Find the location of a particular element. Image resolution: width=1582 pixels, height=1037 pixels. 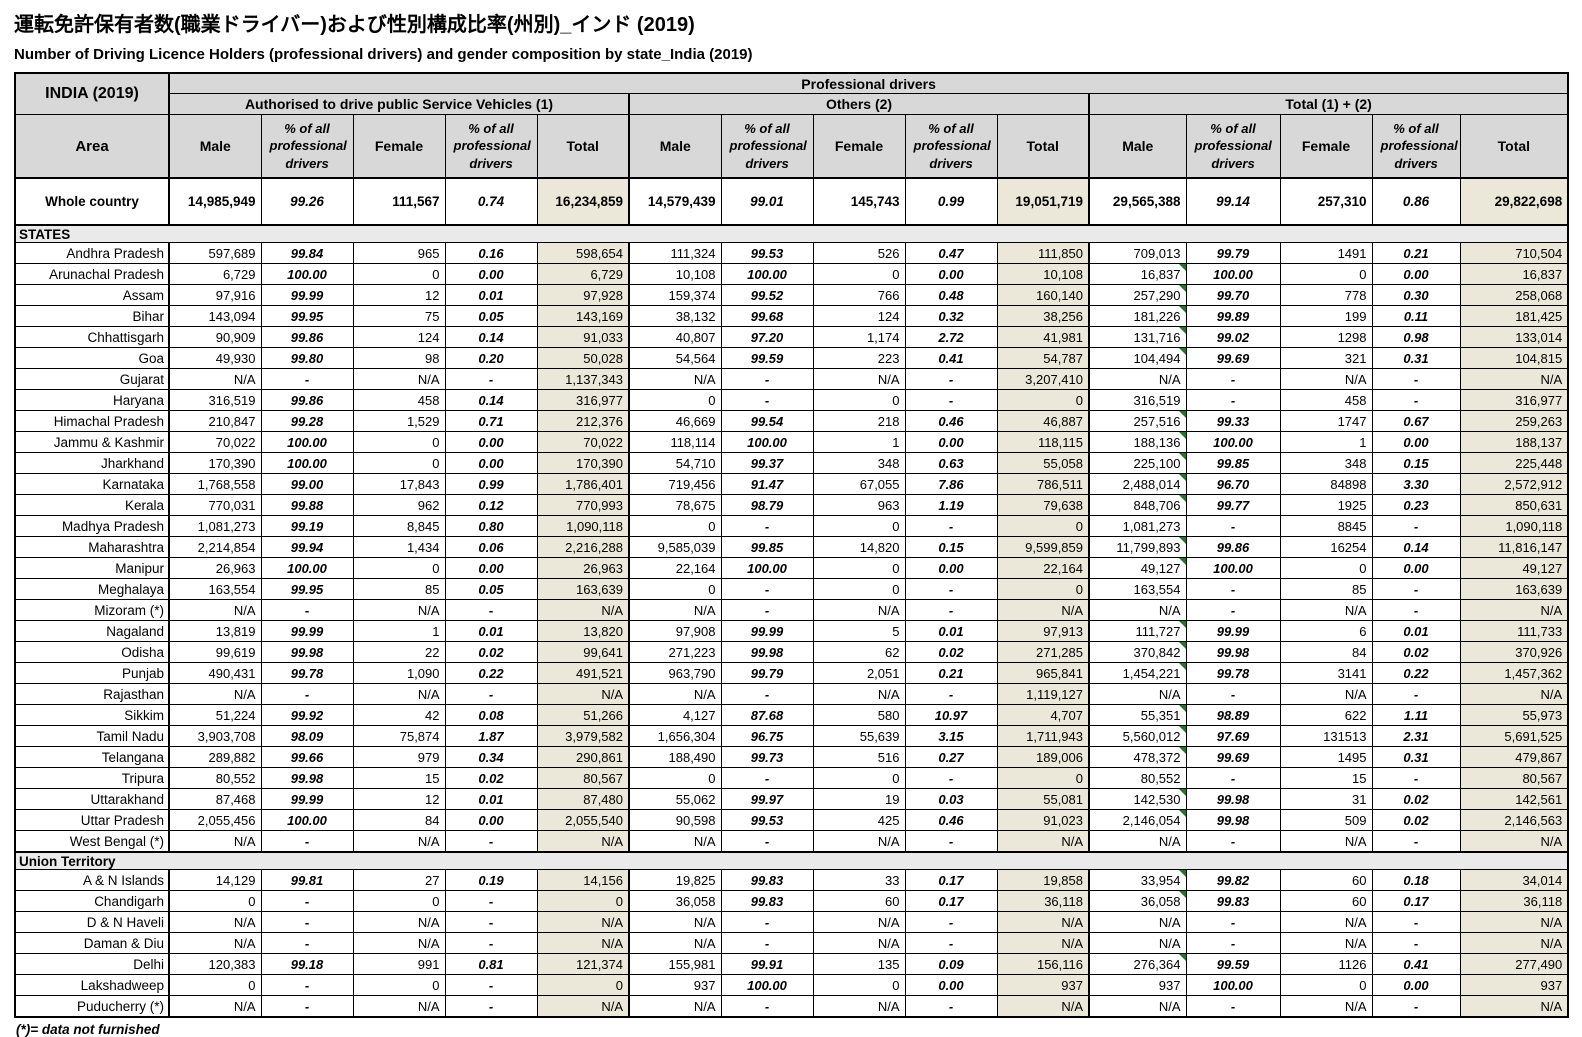

cell-value: 259,263 is located at coordinates (1539, 421).